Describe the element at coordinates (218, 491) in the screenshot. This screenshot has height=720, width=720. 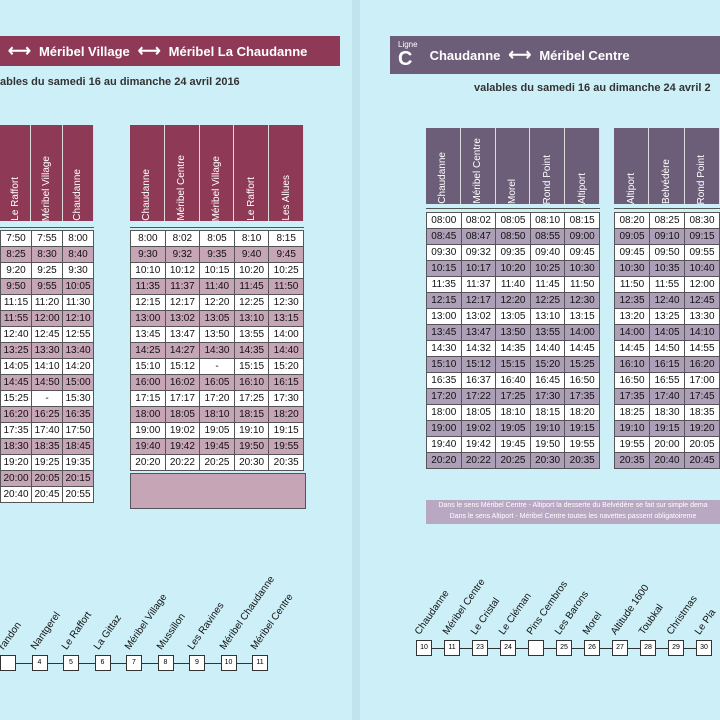
I see `table-filler` at that location.